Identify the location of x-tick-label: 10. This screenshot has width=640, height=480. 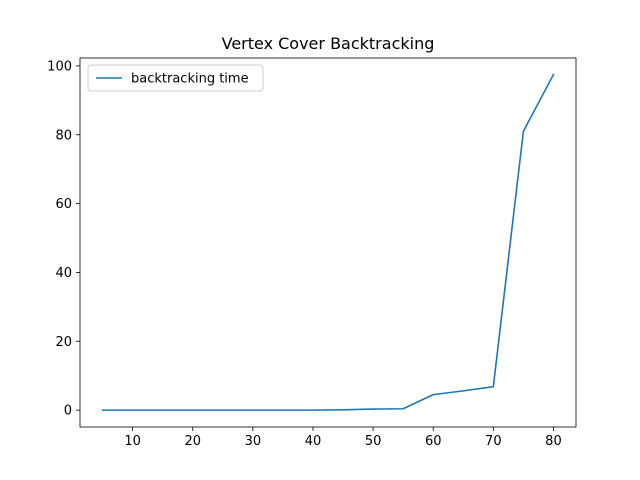
(132, 441).